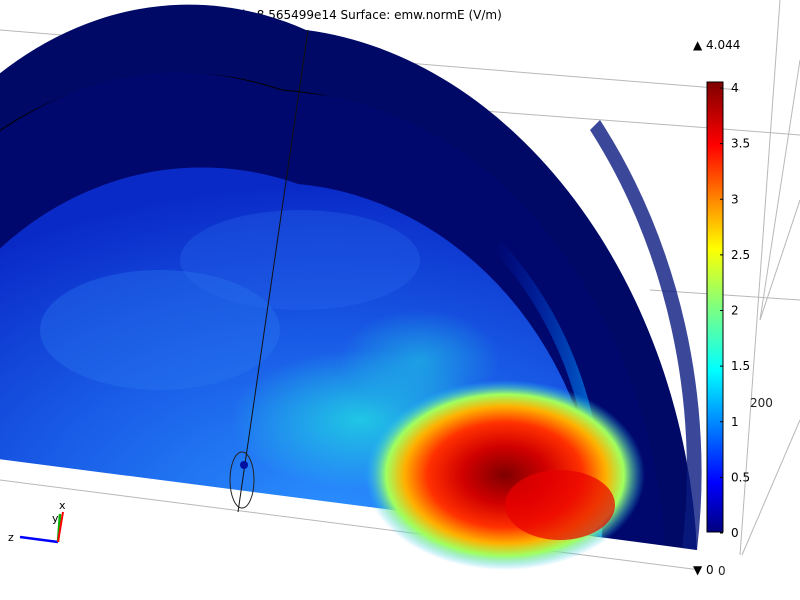  What do you see at coordinates (55, 518) in the screenshot?
I see `triad-y-label: y` at bounding box center [55, 518].